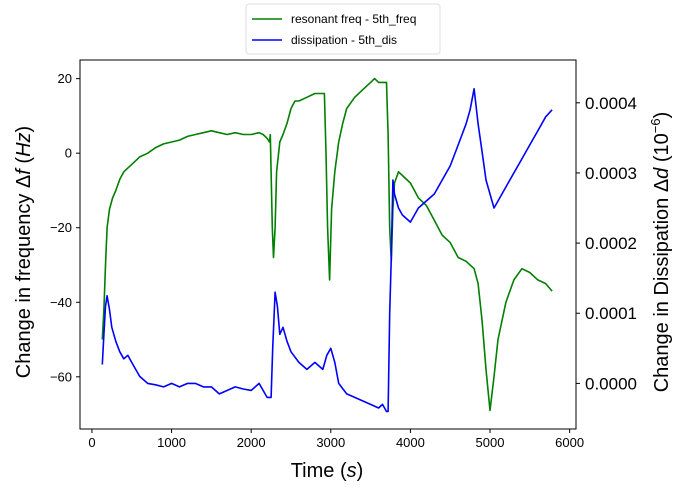  I want to click on y-axis-right: 0.0000 0.0001 0.0002 0.0003 0.0004, so click(606, 243).